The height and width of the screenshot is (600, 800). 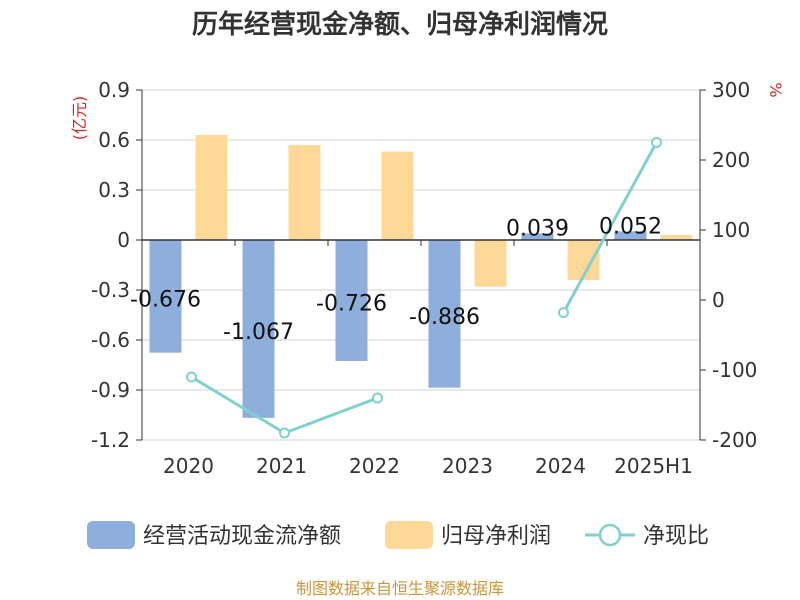 I want to click on right-tick-label: -200, so click(x=734, y=440).